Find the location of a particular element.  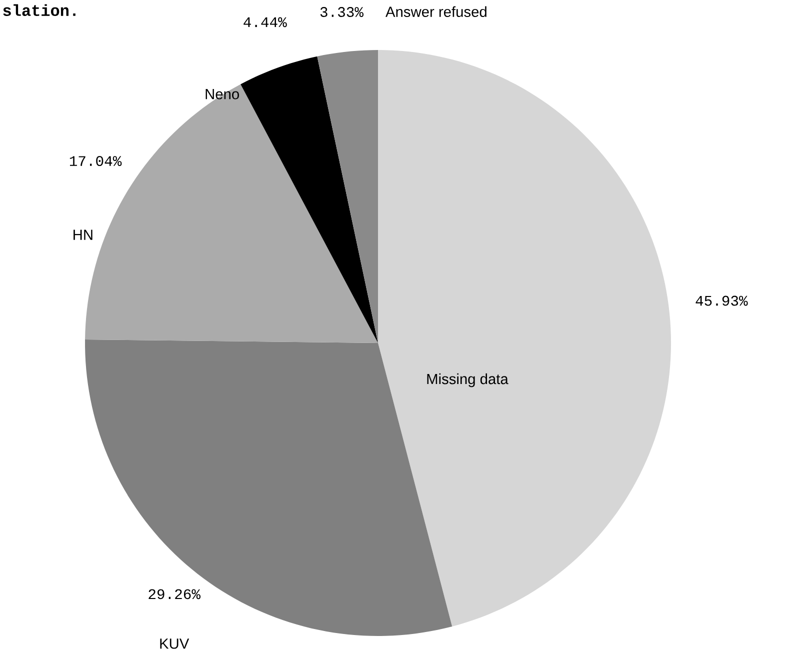

slice-label: Neno is located at coordinates (222, 94).